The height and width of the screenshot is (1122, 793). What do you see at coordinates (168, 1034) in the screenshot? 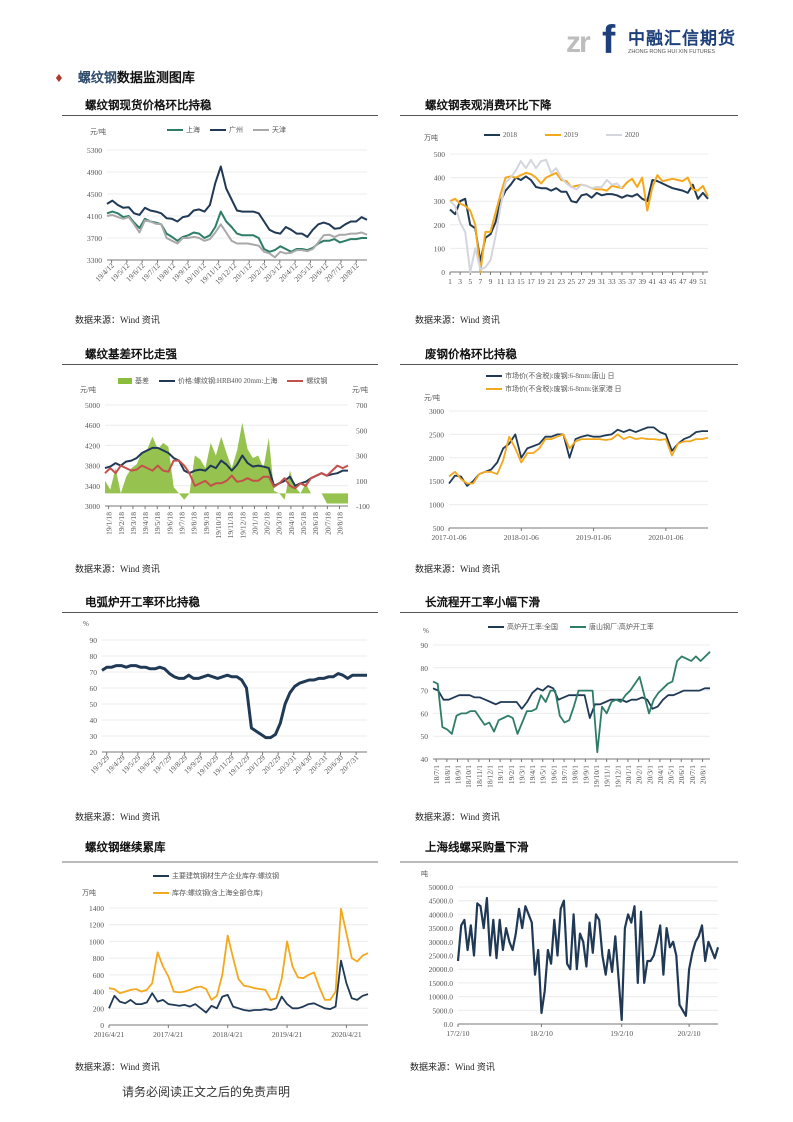
I see `x-tick-label: 2017/4/21` at bounding box center [168, 1034].